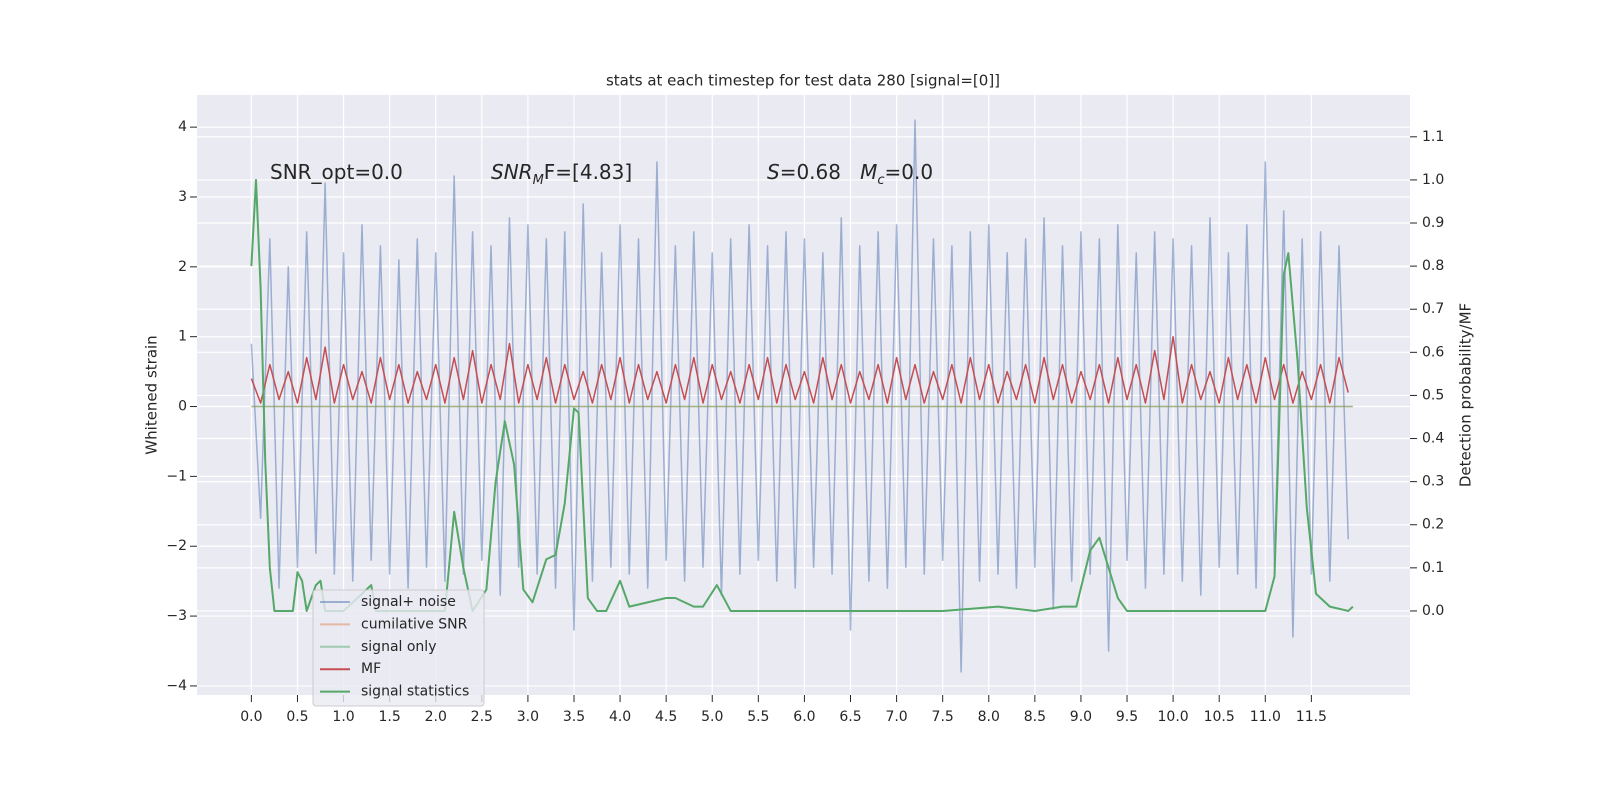 The height and width of the screenshot is (804, 1600). Describe the element at coordinates (1265, 717) in the screenshot. I see `x-tick-label: 11.0` at that location.